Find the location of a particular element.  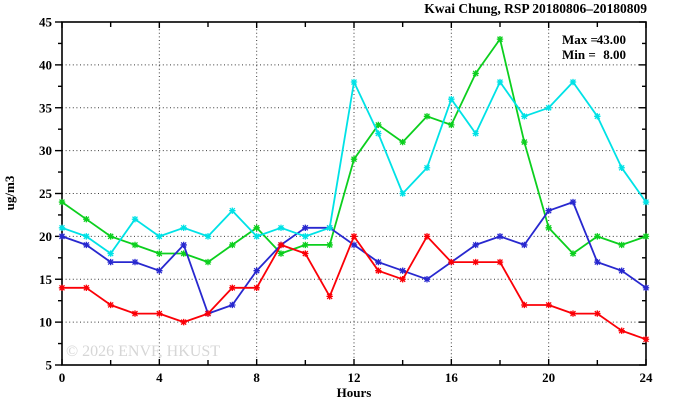

x-tick-label-24: 24 is located at coordinates (647, 377).